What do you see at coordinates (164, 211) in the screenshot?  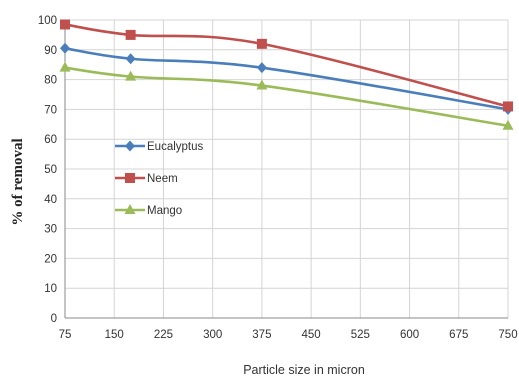 I see `legend-label-mango: Mango` at bounding box center [164, 211].